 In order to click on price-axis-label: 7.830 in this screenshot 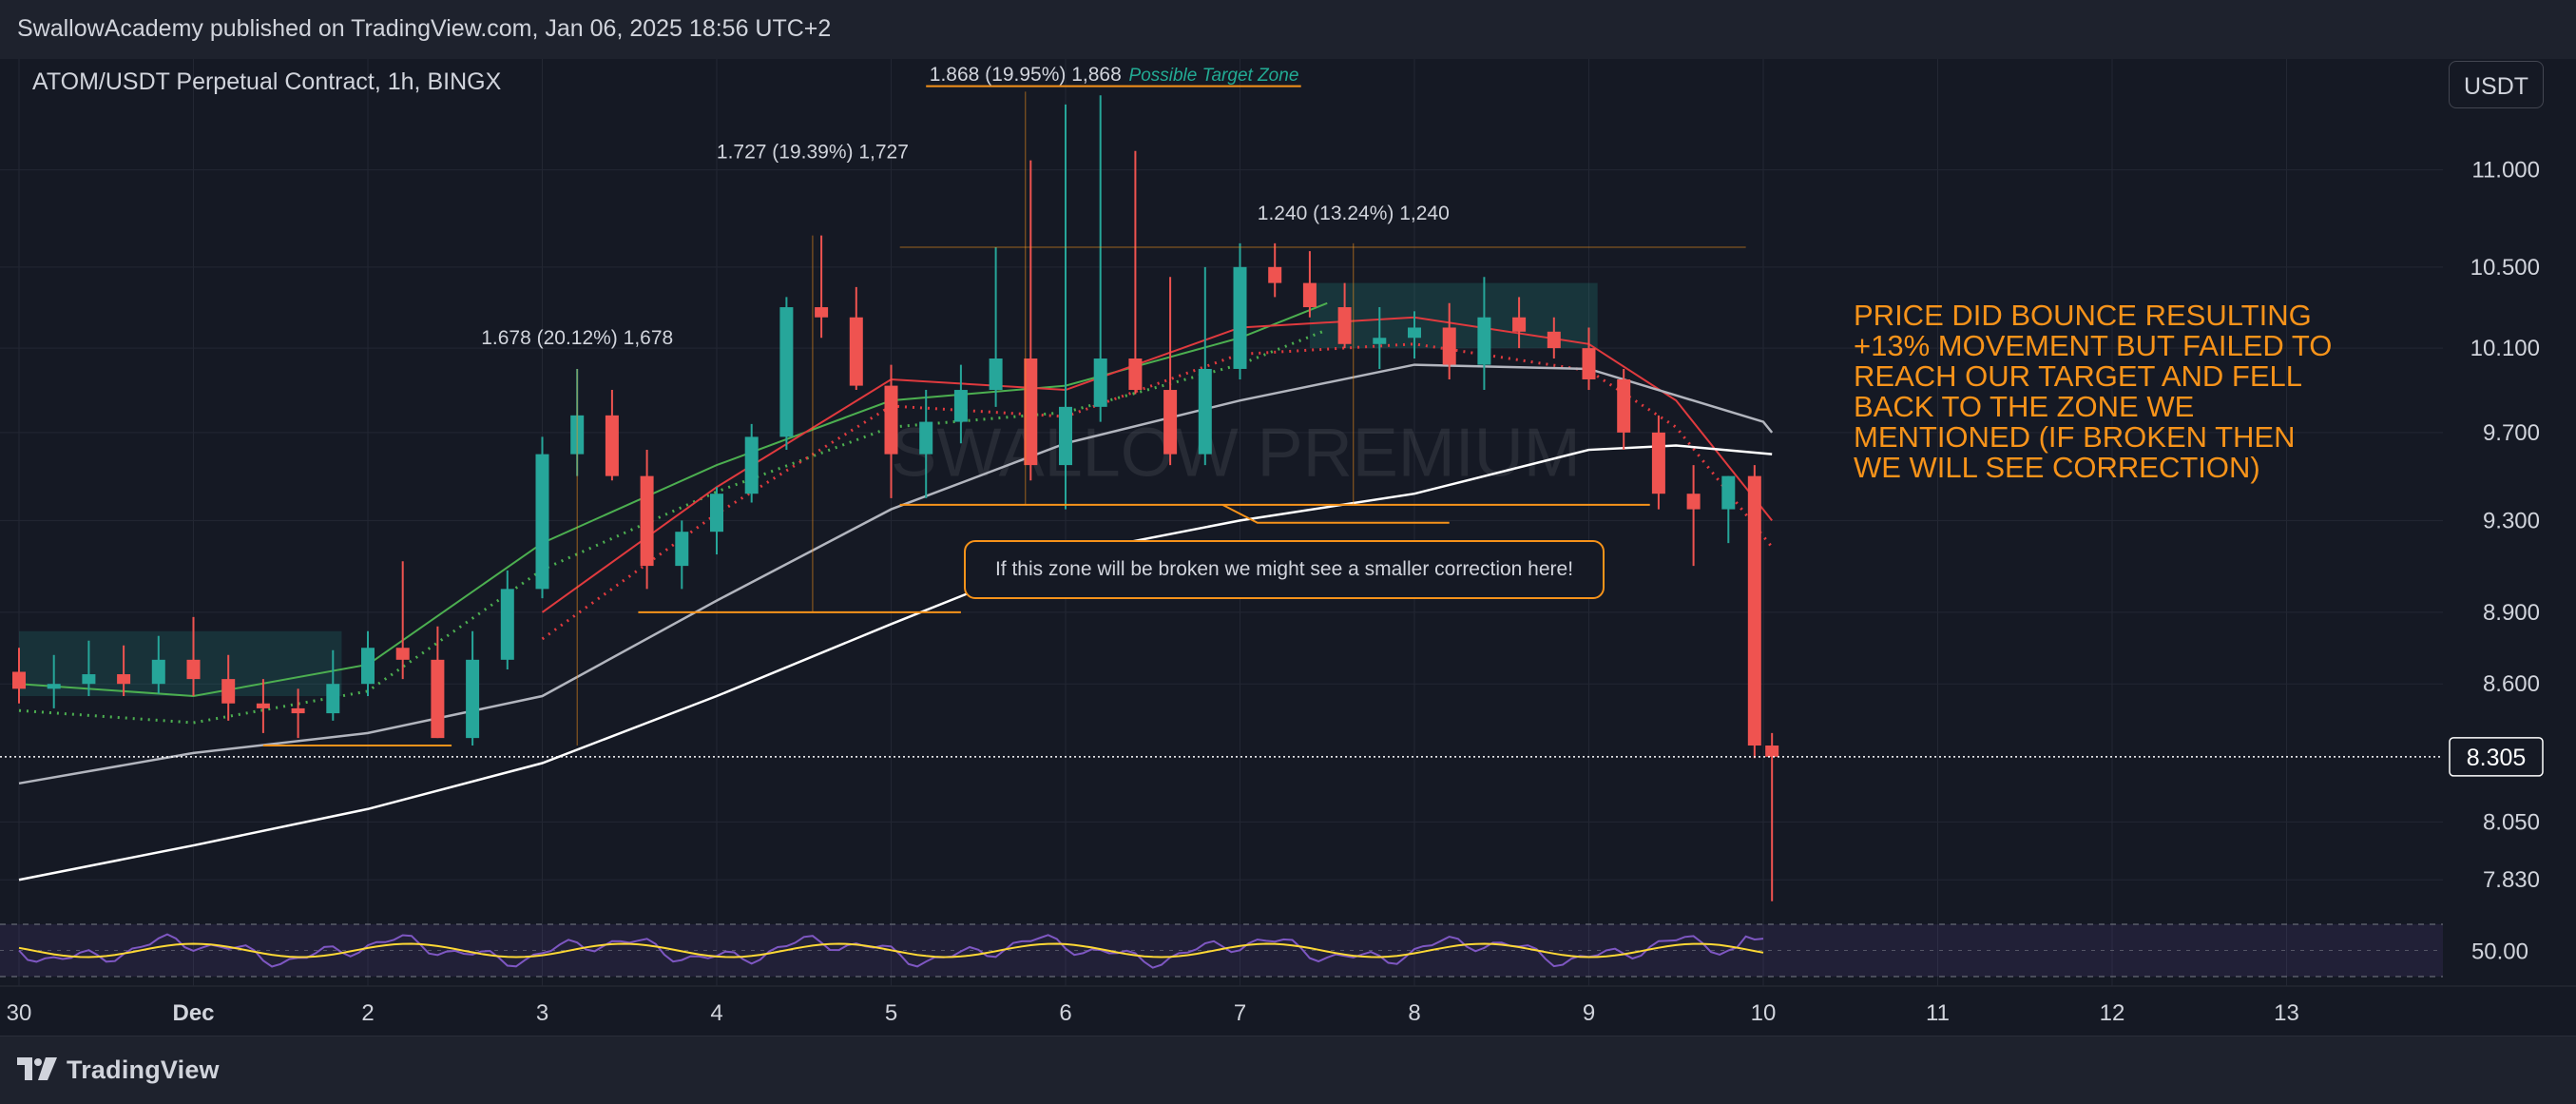, I will do `click(2511, 880)`.